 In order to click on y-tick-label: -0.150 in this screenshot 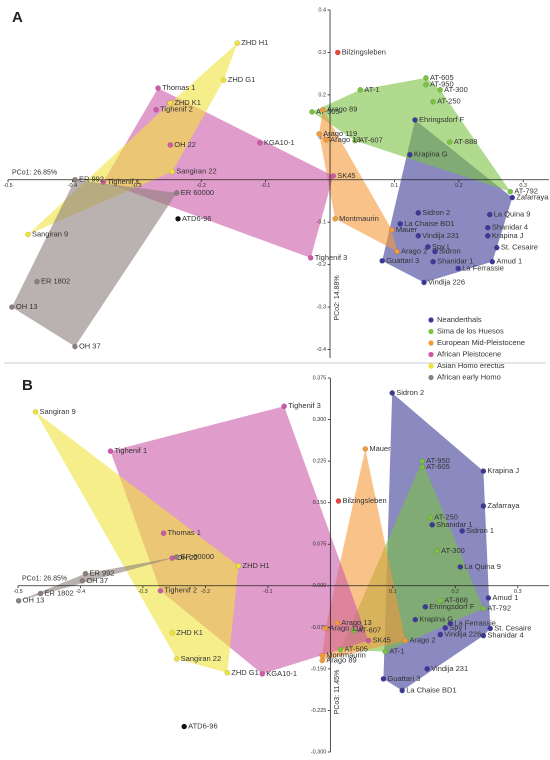, I will do `click(319, 669)`.